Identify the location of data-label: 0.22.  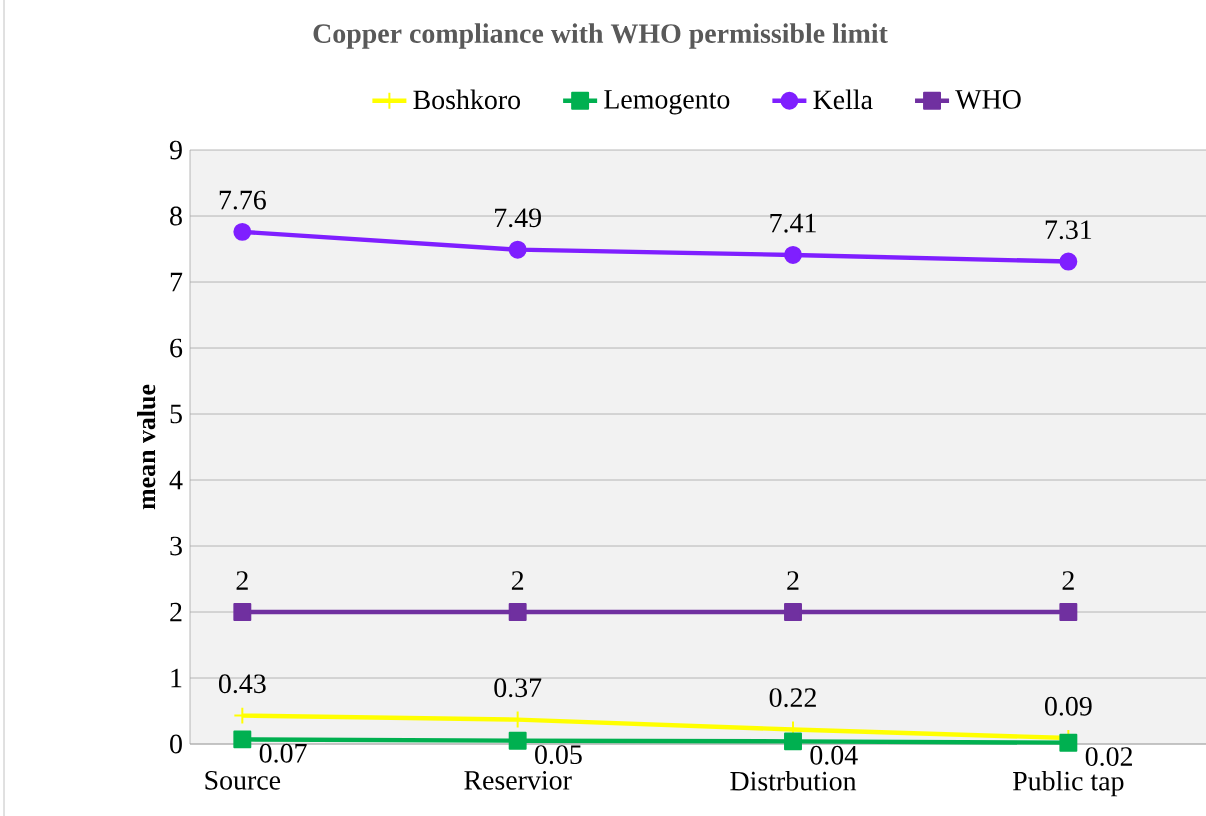
(792, 698).